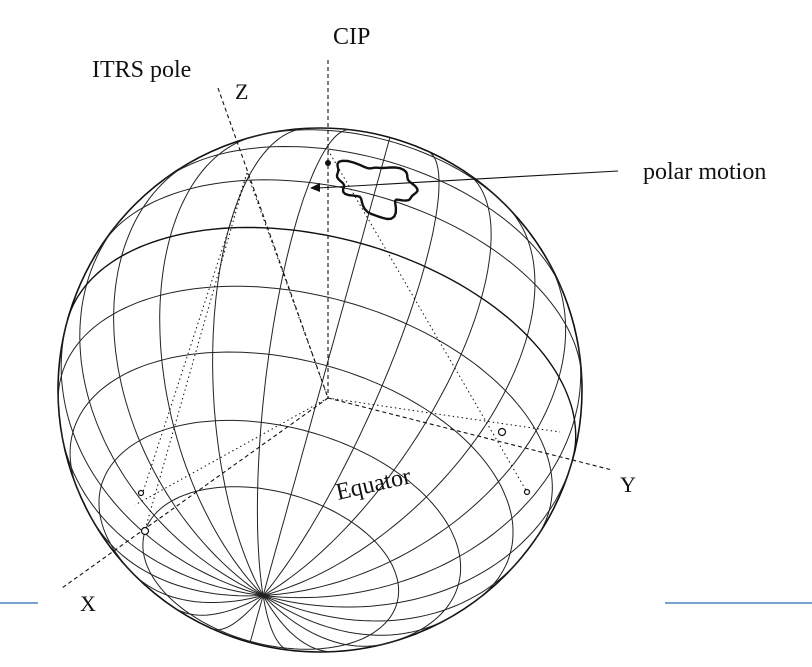 Image resolution: width=812 pixels, height=667 pixels. What do you see at coordinates (194, 334) in the screenshot?
I see `pole-to-x-dotted` at bounding box center [194, 334].